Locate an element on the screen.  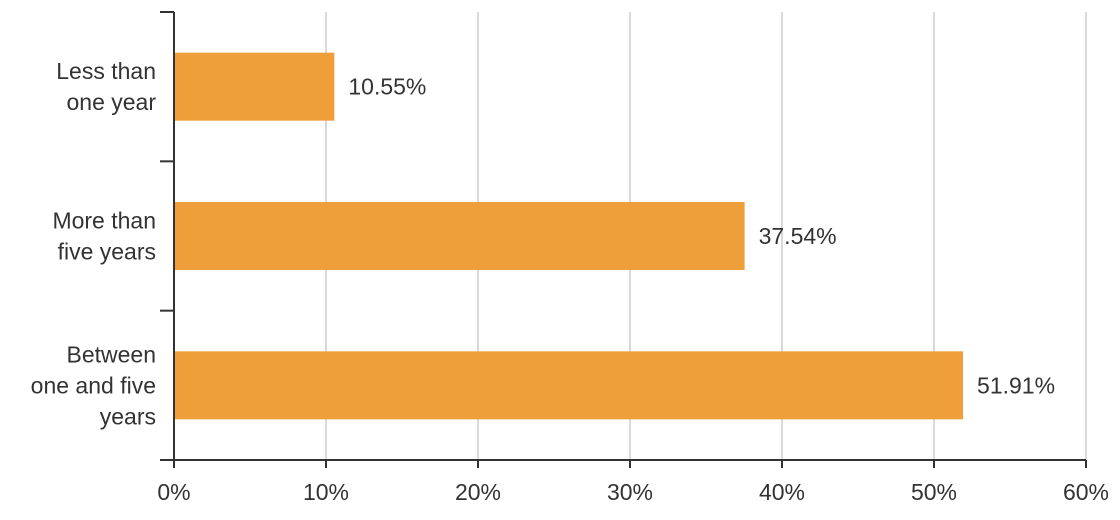
category-label: years is located at coordinates (128, 416).